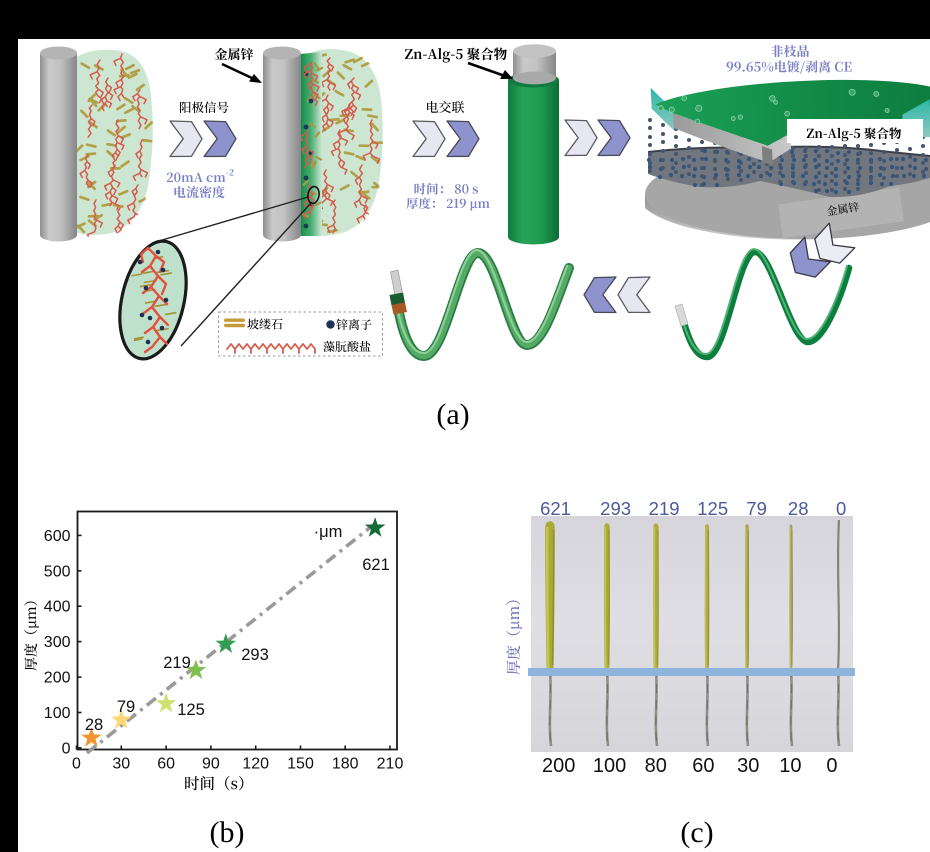 The image size is (930, 852). Describe the element at coordinates (227, 832) in the screenshot. I see `svg-text: (b)` at that location.